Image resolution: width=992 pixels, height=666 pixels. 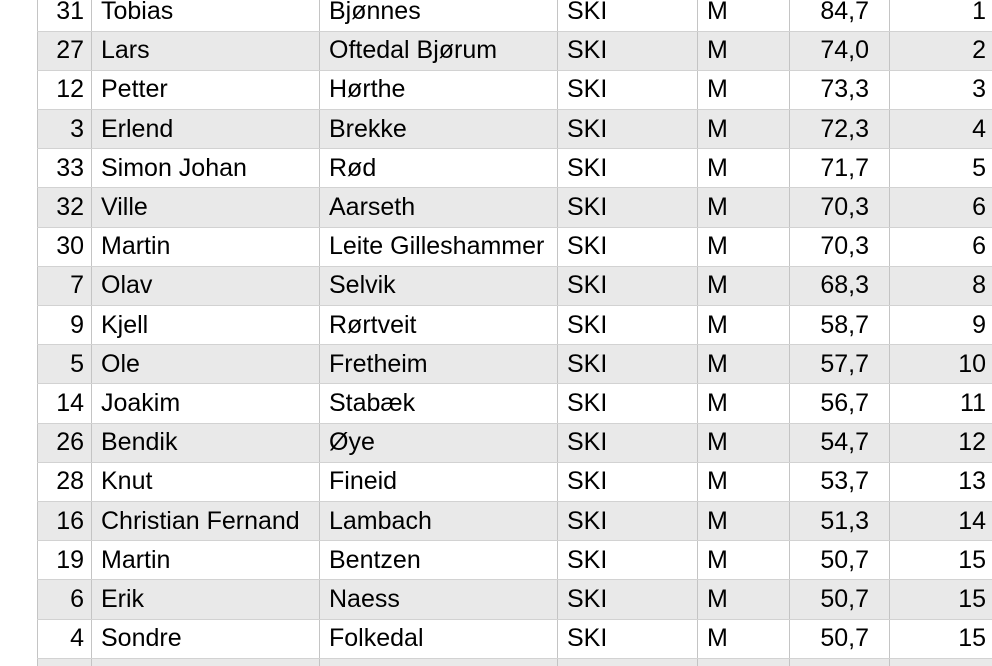 I want to click on cell-score: 73,3, so click(x=840, y=90).